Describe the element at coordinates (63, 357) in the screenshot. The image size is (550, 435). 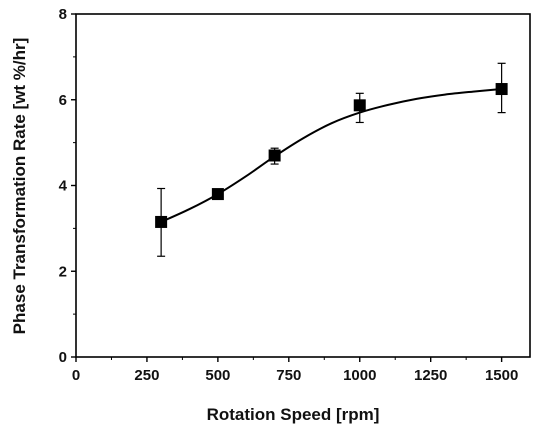
I see `y-tick-label-0: 0` at that location.